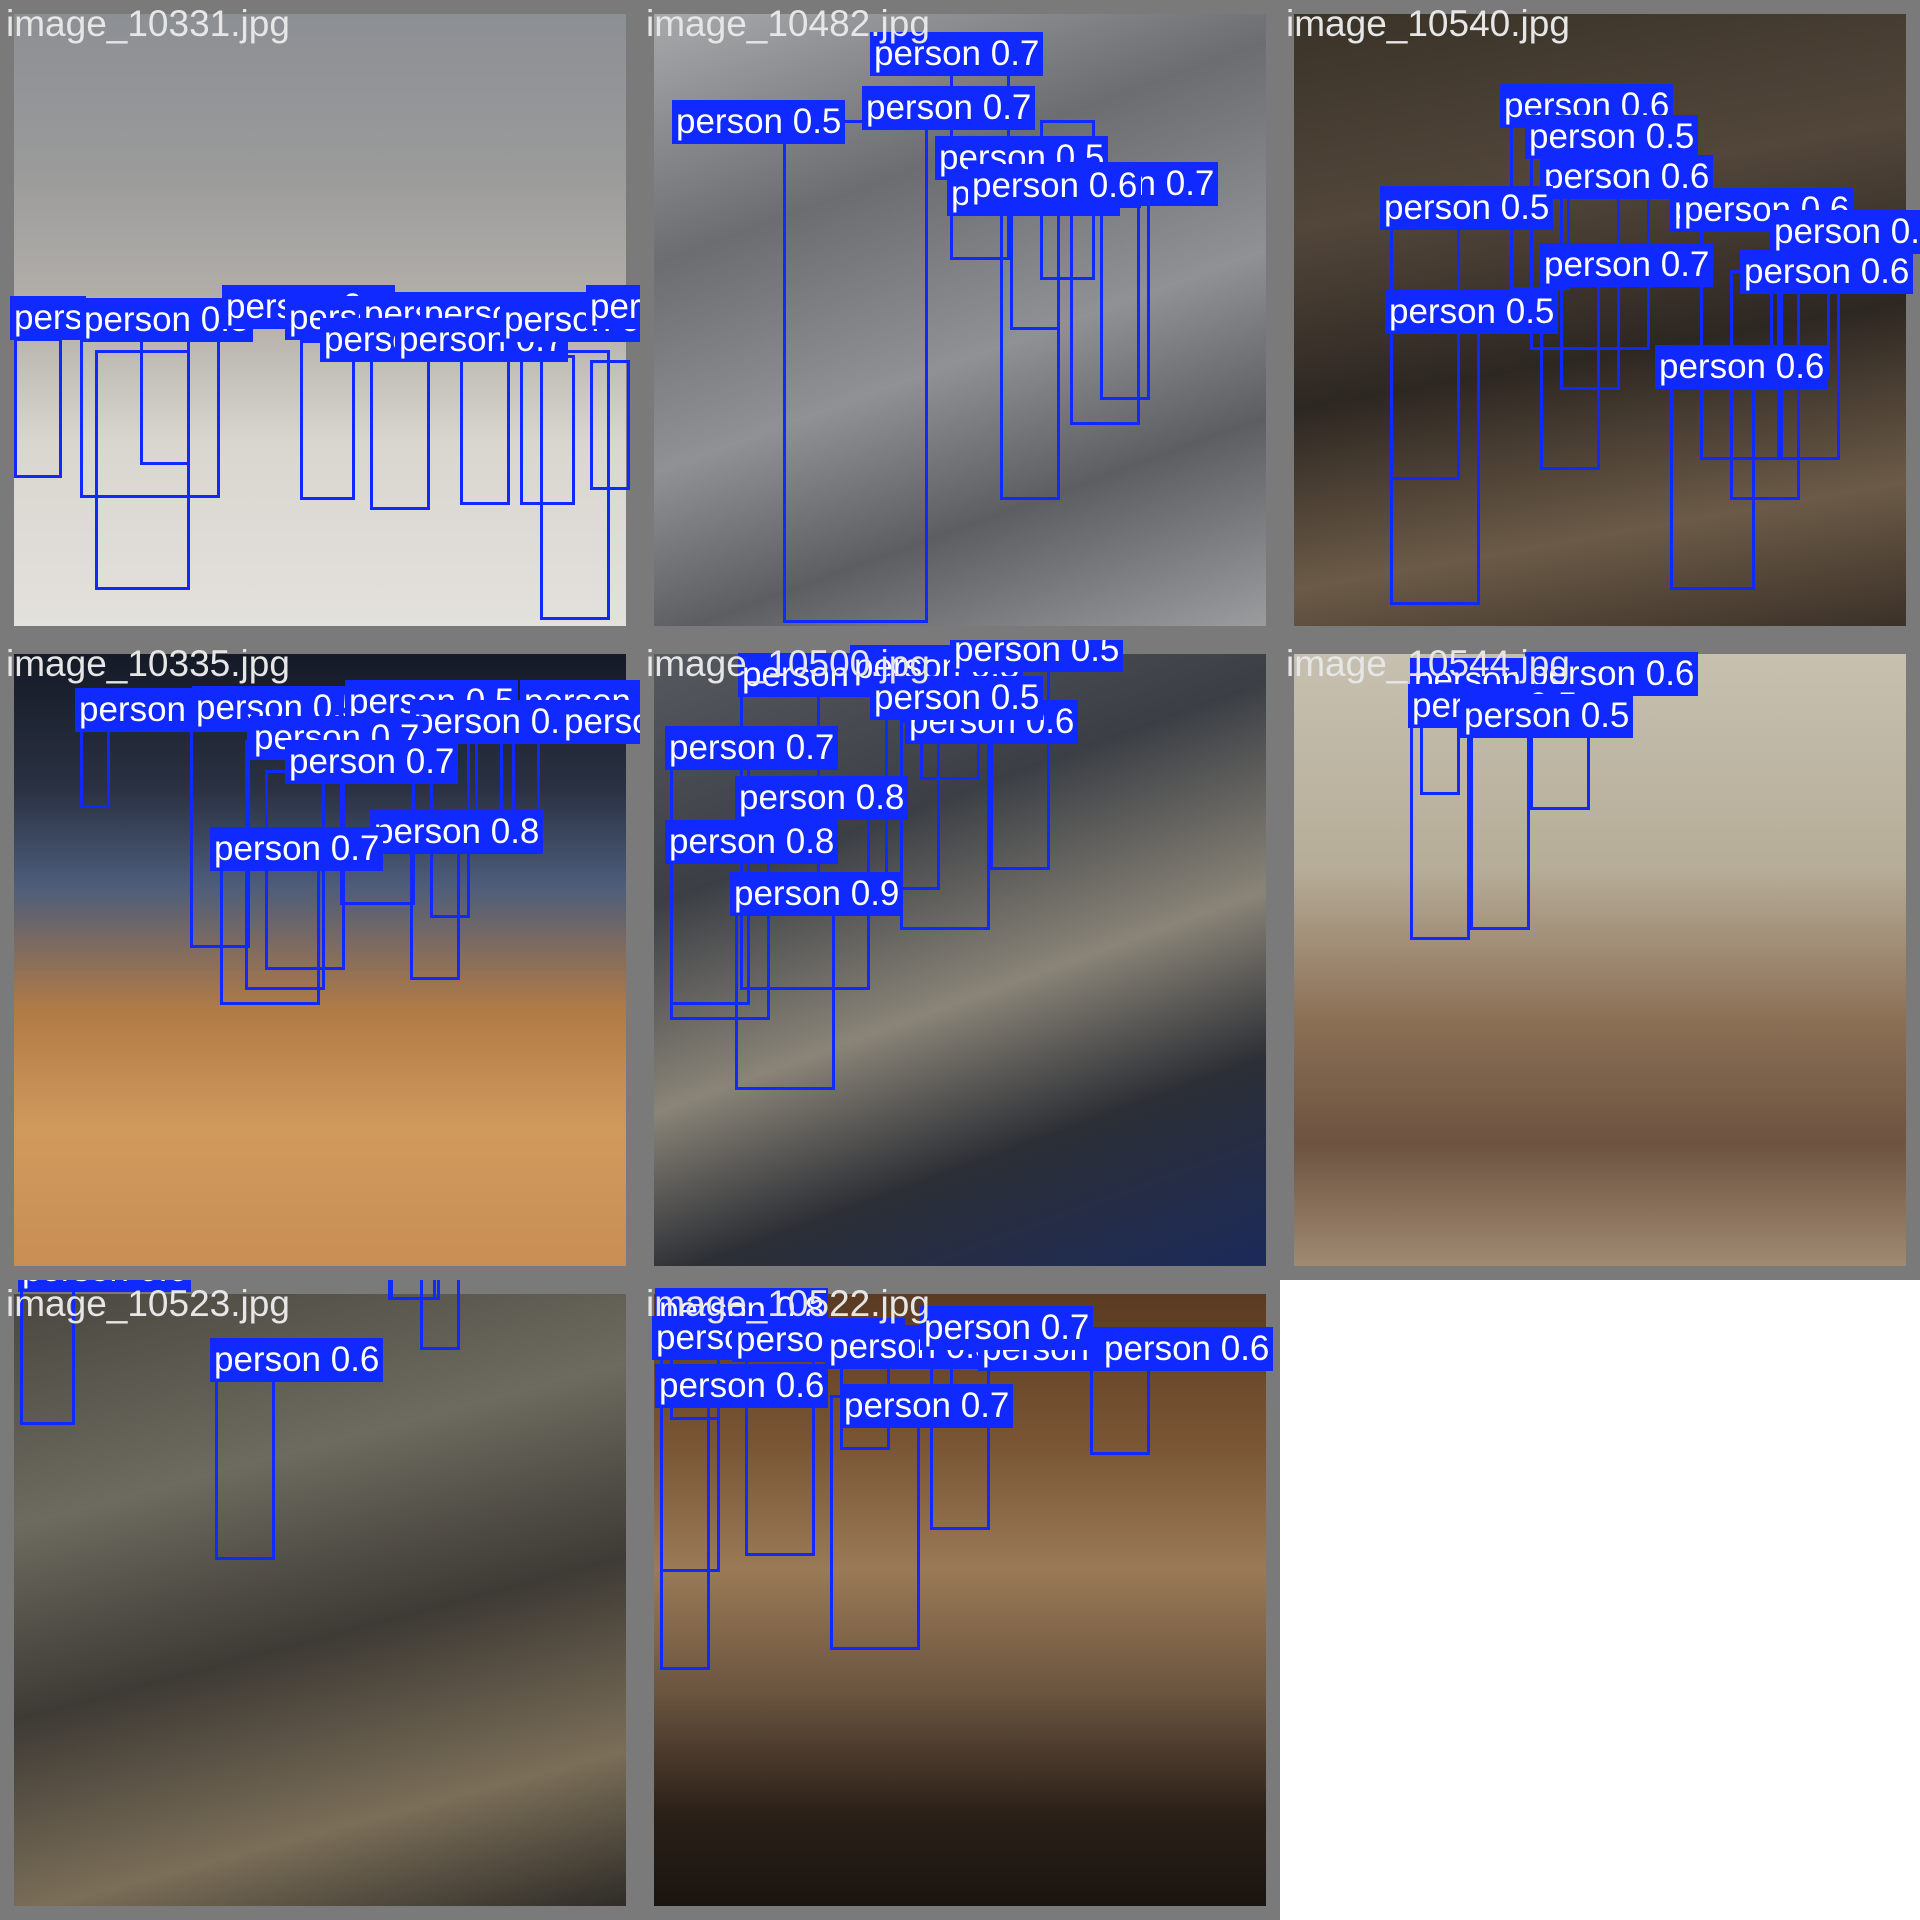  Describe the element at coordinates (148, 23) in the screenshot. I see `image-filename-label: image_10331.jpg` at that location.